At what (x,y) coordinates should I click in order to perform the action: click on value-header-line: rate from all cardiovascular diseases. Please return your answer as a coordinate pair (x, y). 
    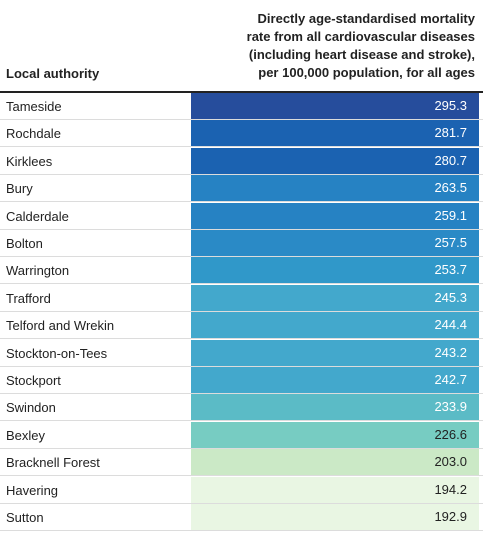
    Looking at the image, I should click on (360, 36).